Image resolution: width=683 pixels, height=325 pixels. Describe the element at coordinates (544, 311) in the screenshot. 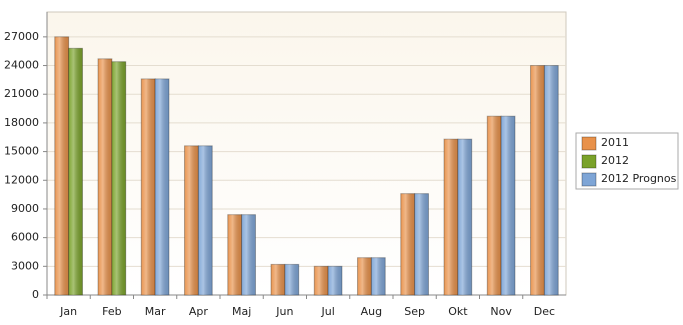

I see `x-tick-label: Dec` at that location.